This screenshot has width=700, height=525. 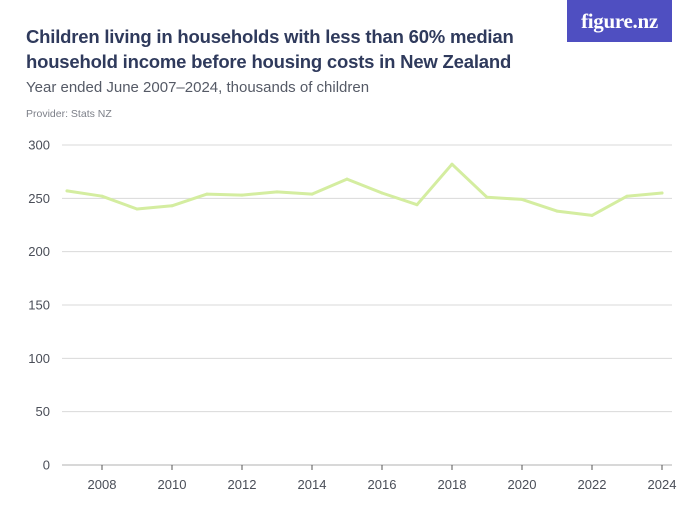 I want to click on data-point-2007, so click(x=67, y=191).